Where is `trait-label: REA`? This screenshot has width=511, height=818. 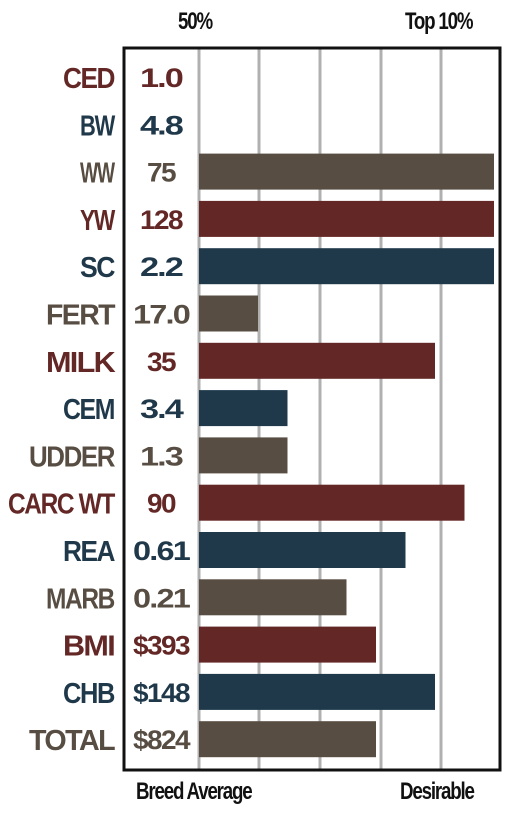 trait-label: REA is located at coordinates (89, 552).